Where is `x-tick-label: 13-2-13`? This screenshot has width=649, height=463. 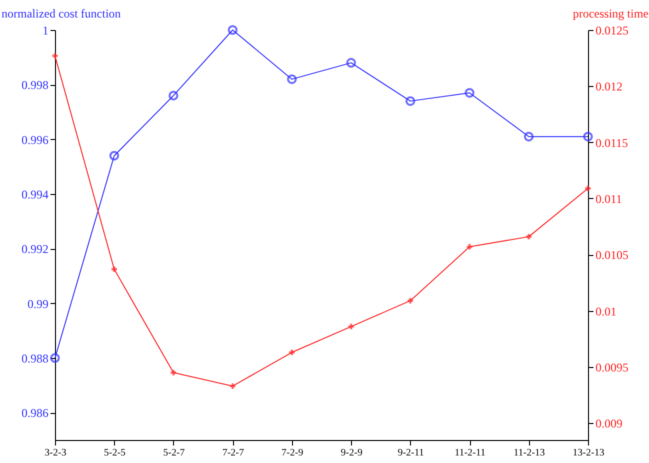 x-tick-label: 13-2-13 is located at coordinates (588, 453).